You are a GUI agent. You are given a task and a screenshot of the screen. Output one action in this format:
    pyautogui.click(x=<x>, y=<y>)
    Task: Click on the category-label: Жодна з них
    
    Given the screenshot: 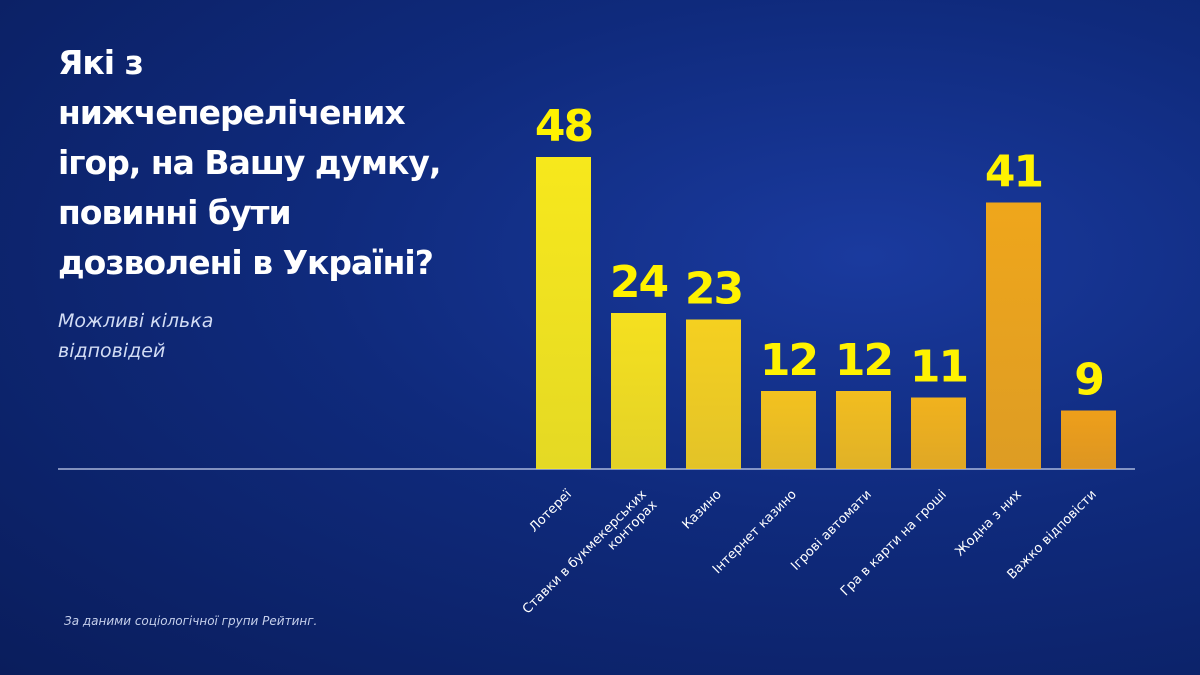 What is the action you would take?
    pyautogui.click(x=989, y=523)
    